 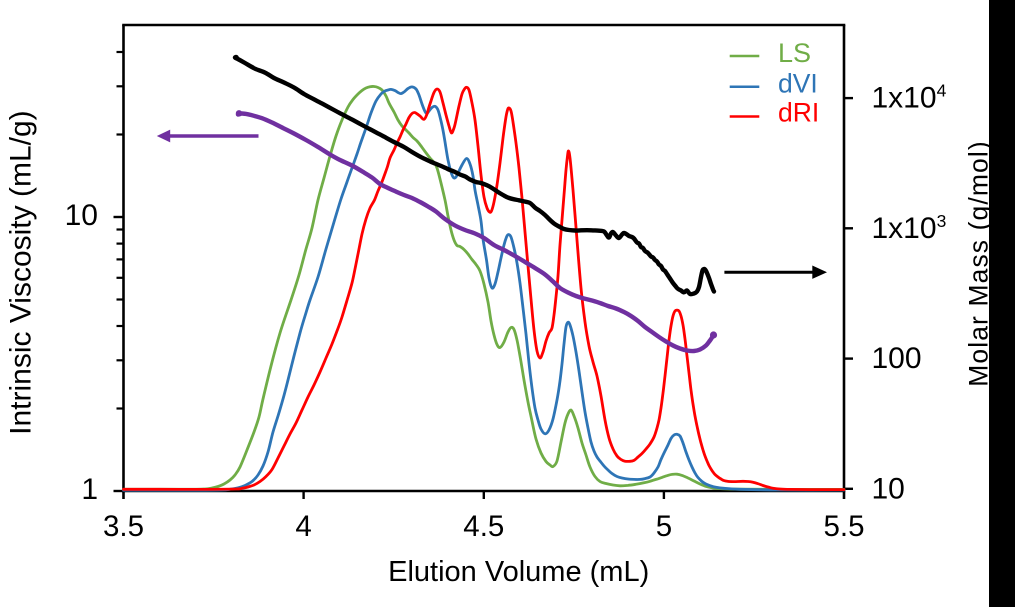 What do you see at coordinates (89, 489) in the screenshot?
I see `svg-text: 1` at bounding box center [89, 489].